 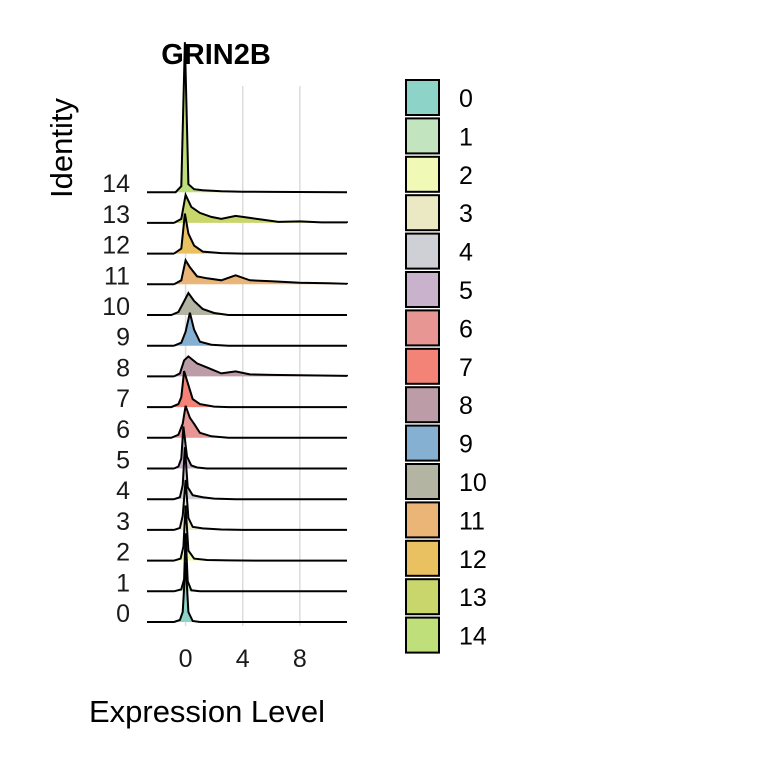 I want to click on legend-label-10: 10, so click(x=473, y=483).